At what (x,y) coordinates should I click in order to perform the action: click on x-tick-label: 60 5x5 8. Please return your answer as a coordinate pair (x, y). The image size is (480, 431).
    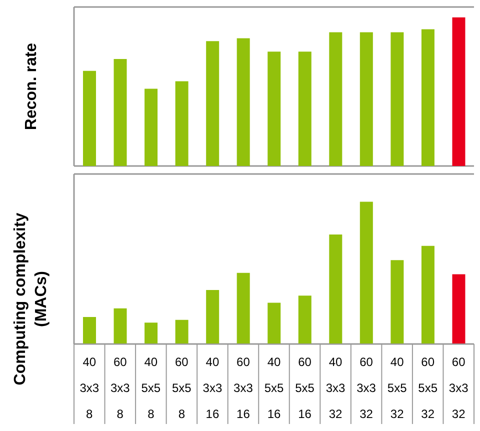
    Looking at the image, I should click on (182, 388).